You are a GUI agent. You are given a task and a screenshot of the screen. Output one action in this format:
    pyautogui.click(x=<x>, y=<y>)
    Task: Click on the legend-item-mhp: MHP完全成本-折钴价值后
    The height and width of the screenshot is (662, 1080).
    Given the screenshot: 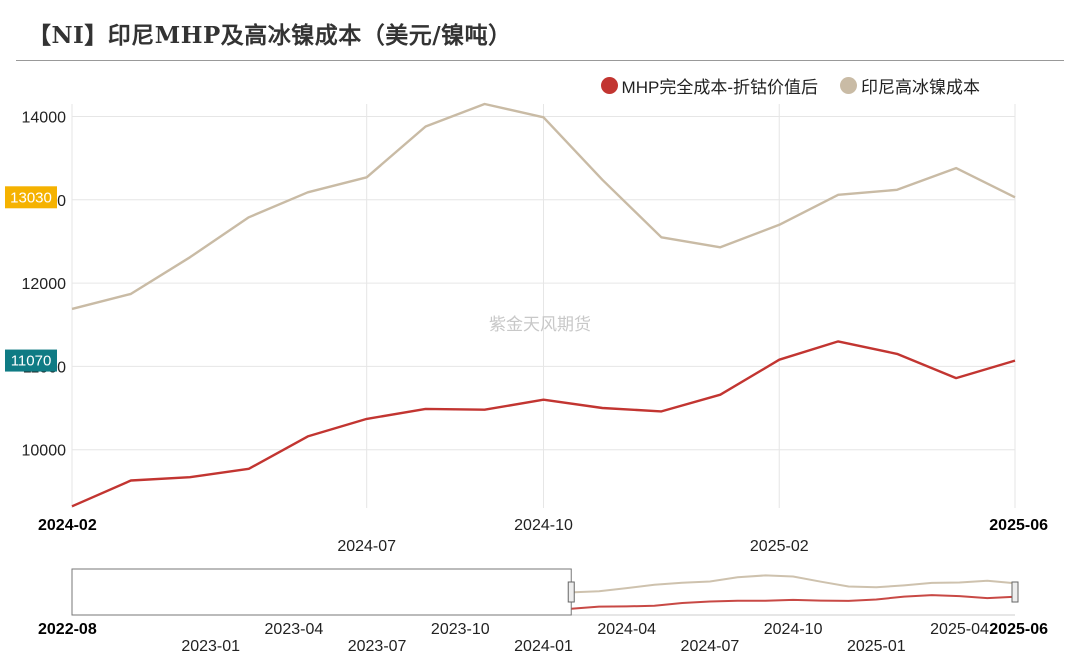 What is the action you would take?
    pyautogui.click(x=709, y=85)
    